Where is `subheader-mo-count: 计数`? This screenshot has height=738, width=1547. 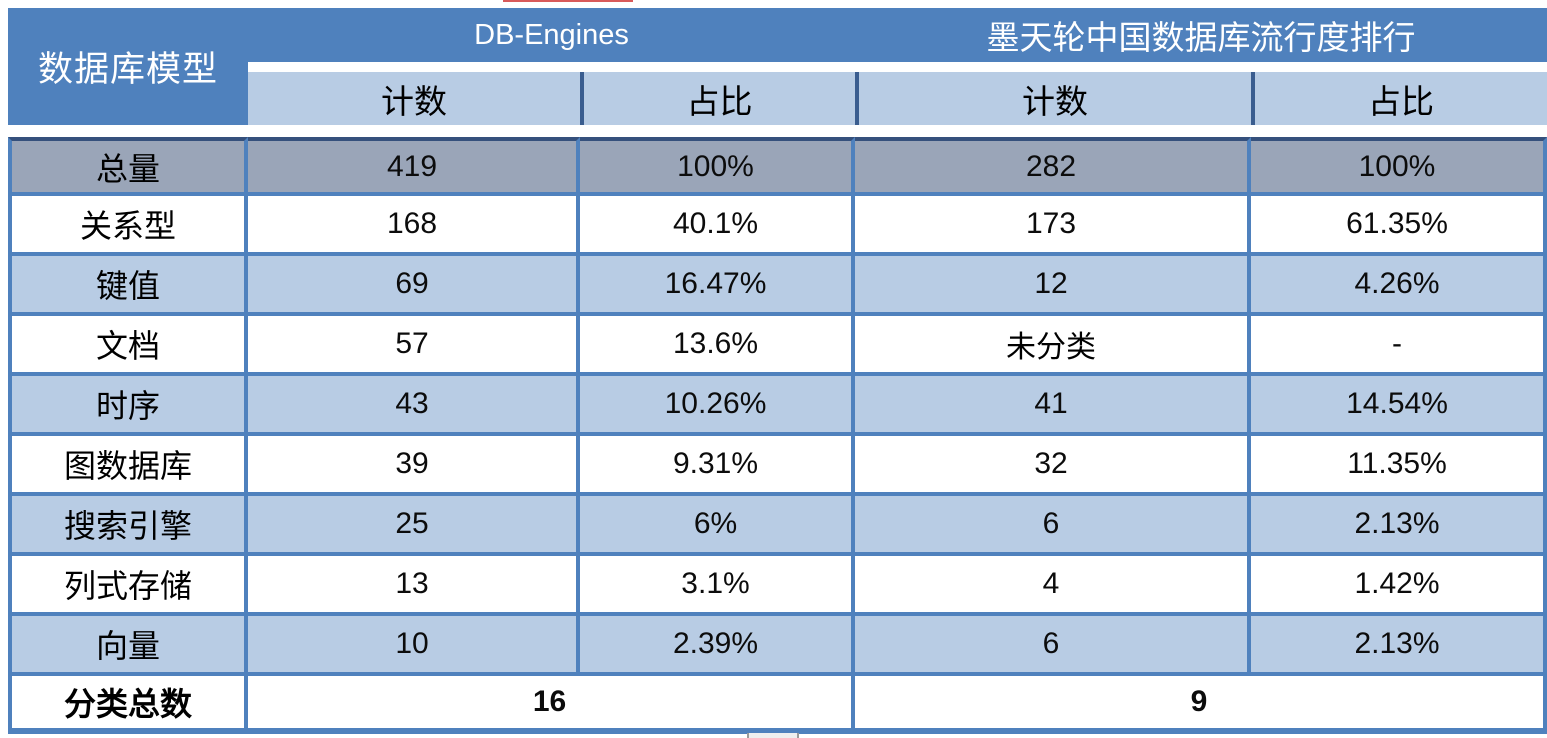 subheader-mo-count: 计数 is located at coordinates (1053, 98).